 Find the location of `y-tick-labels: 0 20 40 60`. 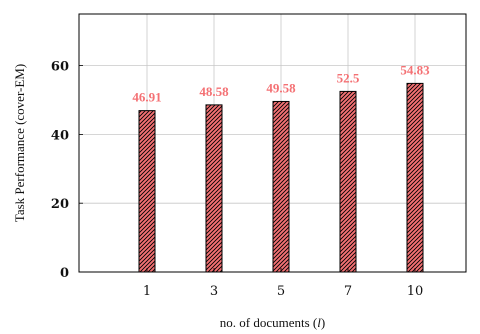

y-tick-labels: 0 20 40 60 is located at coordinates (67, 170).